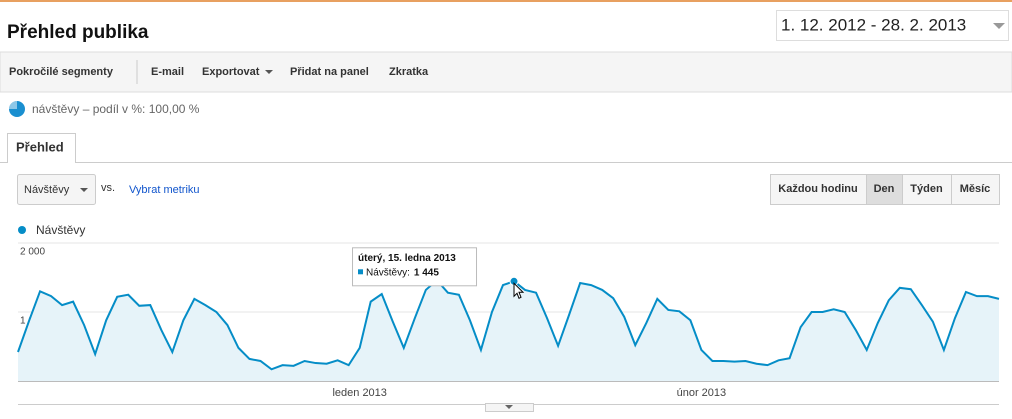 This screenshot has width=1012, height=419. What do you see at coordinates (22, 230) in the screenshot?
I see `legend-dot` at bounding box center [22, 230].